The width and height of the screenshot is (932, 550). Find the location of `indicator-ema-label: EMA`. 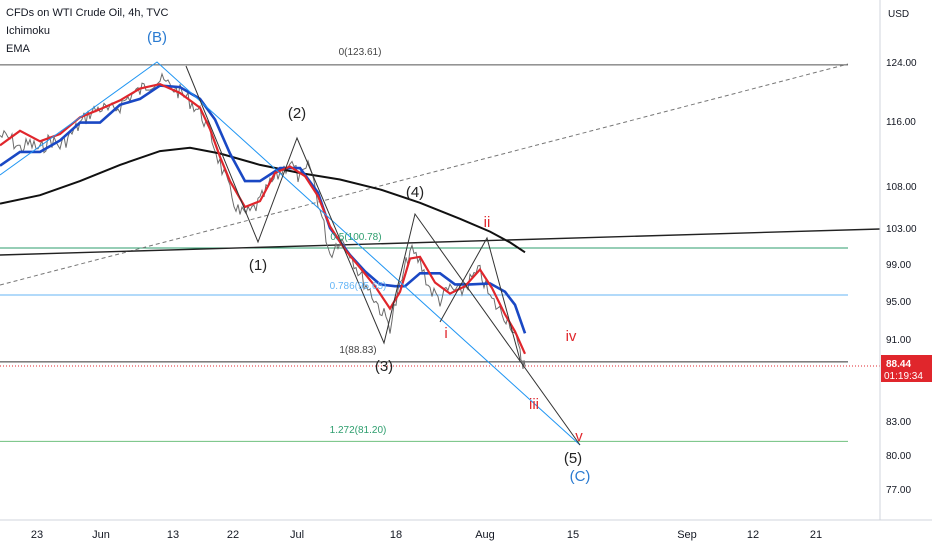

indicator-ema-label: EMA is located at coordinates (18, 49).